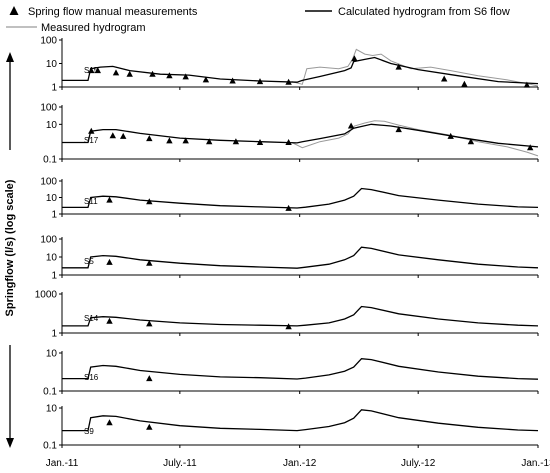 Image resolution: width=550 pixels, height=473 pixels. I want to click on y-axis-arrow-up-head, so click(10, 57).